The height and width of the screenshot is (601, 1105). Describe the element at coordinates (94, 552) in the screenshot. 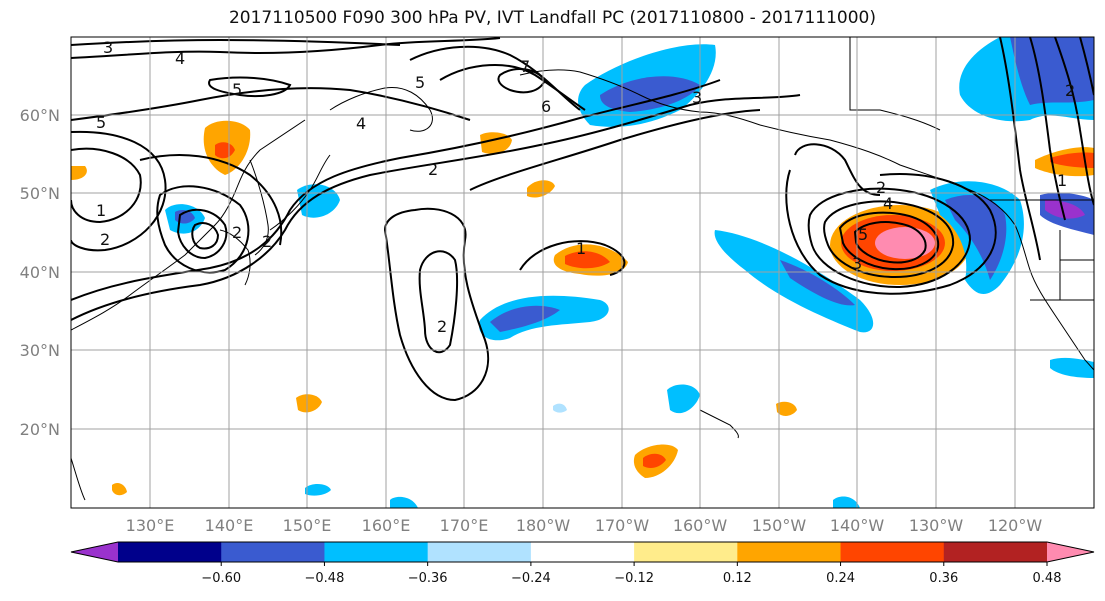

I see `colorbar-extend-min` at that location.